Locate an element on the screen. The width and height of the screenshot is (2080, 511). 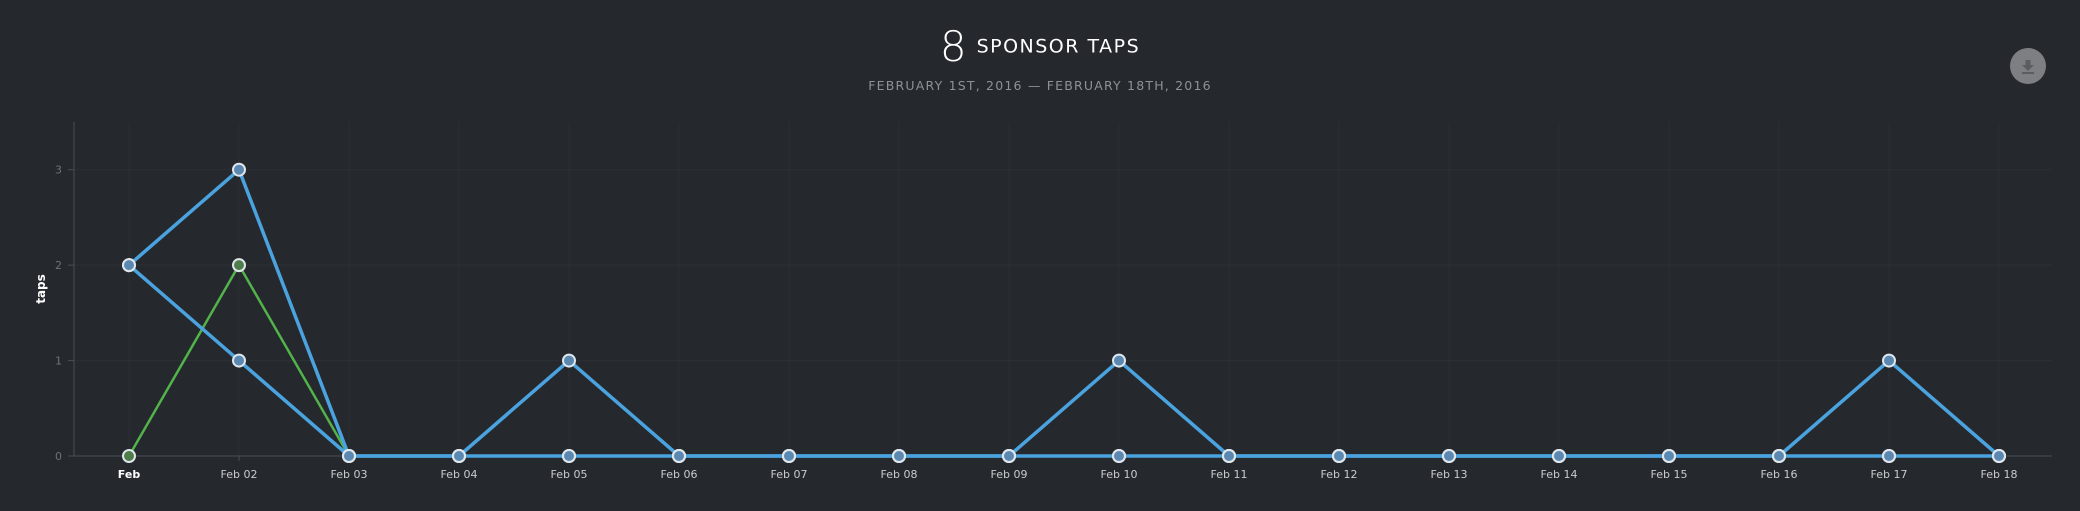
download-button is located at coordinates (2028, 66).